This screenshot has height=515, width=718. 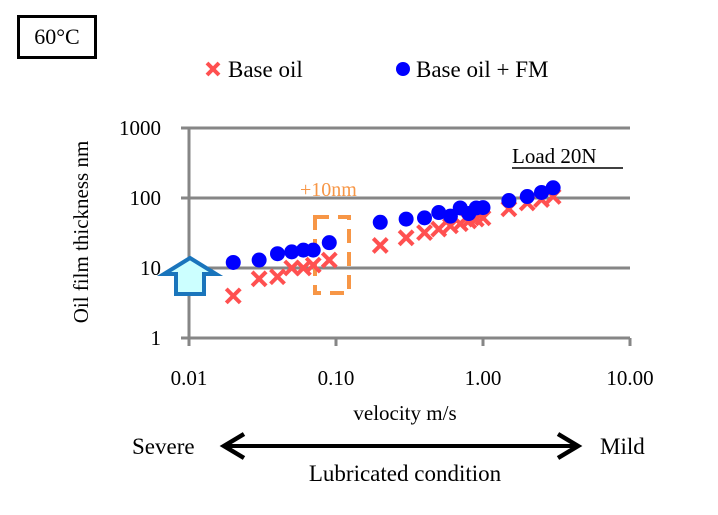 What do you see at coordinates (163, 446) in the screenshot?
I see `severe-label: Severe` at bounding box center [163, 446].